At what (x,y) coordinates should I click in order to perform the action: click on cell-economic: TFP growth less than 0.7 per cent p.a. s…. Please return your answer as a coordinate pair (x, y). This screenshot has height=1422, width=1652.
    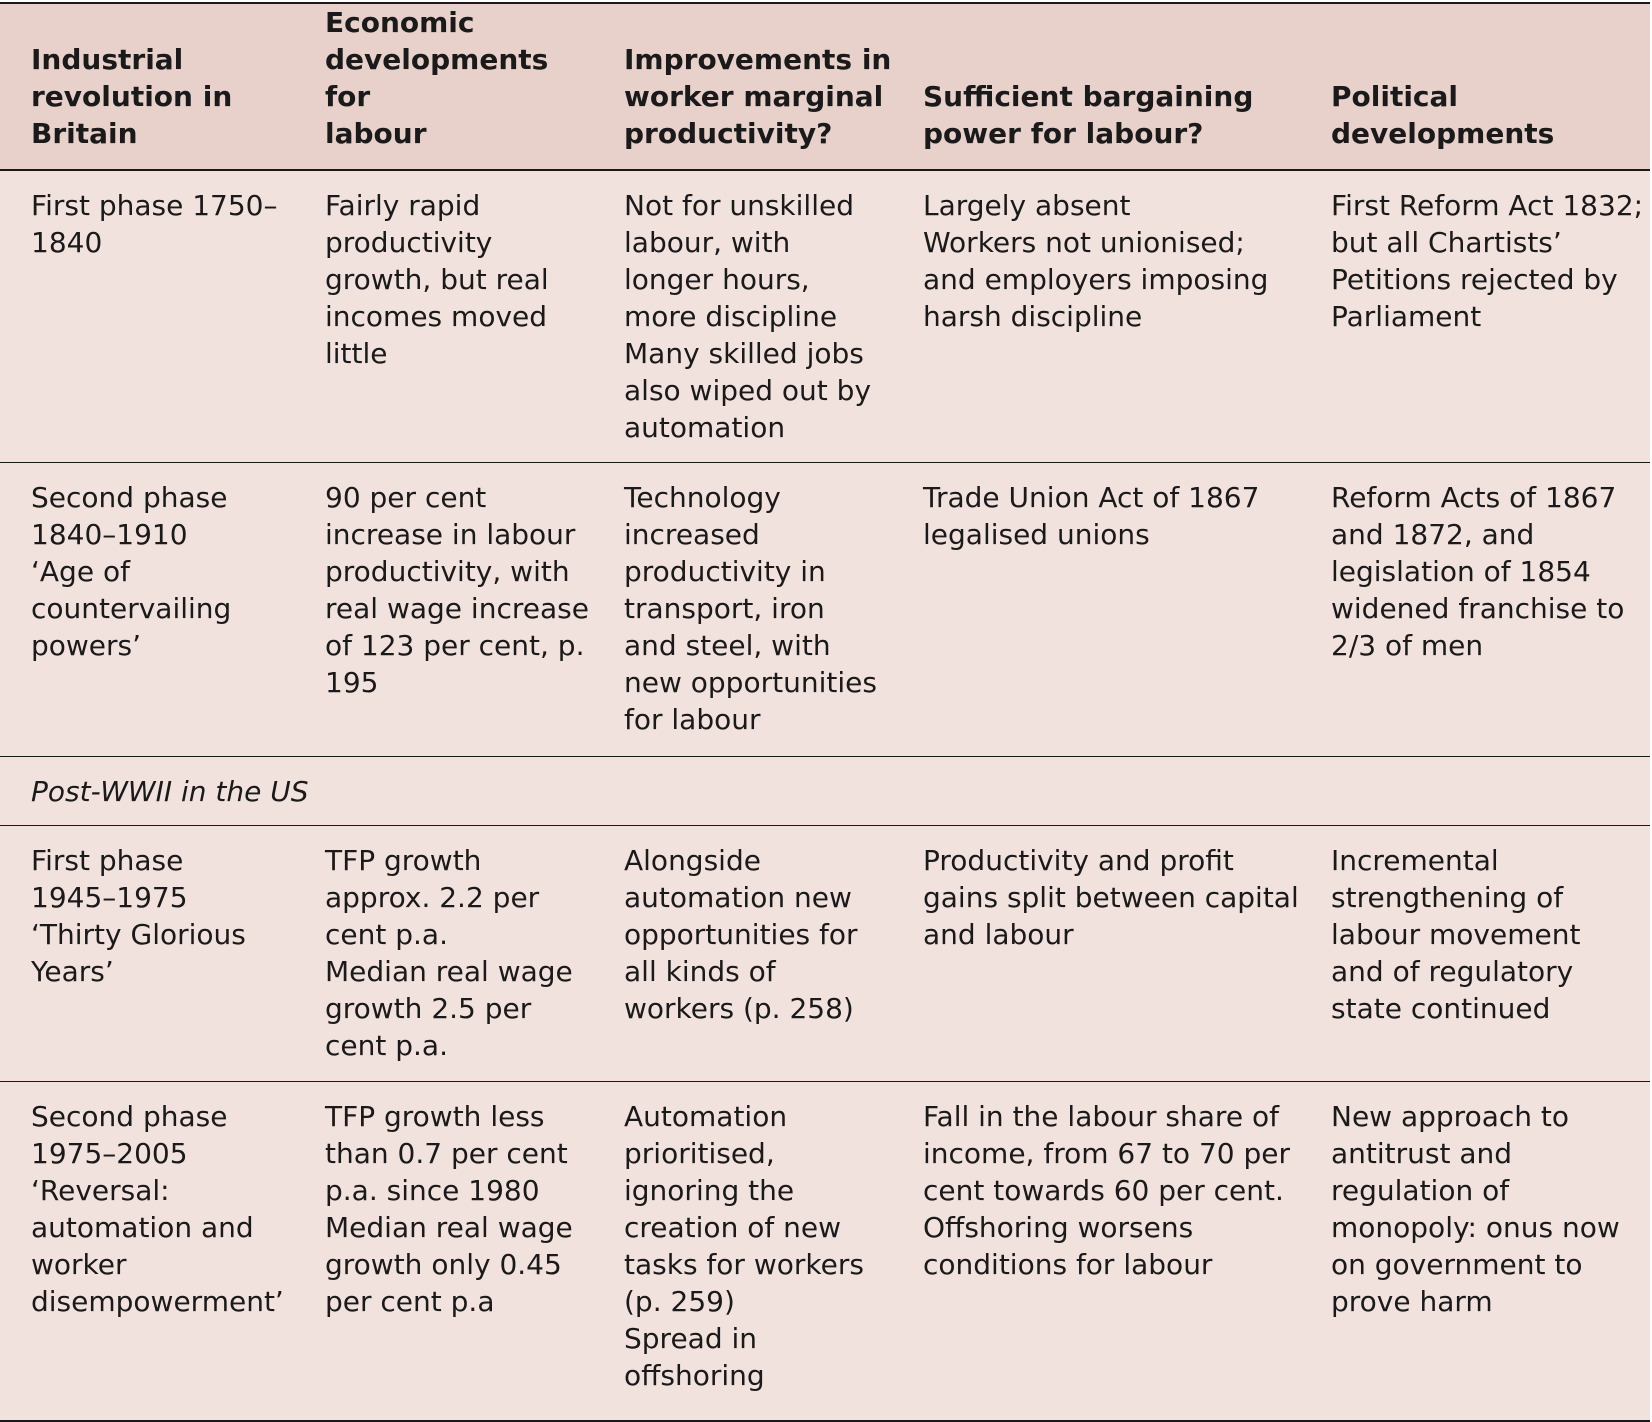
    Looking at the image, I should click on (449, 1208).